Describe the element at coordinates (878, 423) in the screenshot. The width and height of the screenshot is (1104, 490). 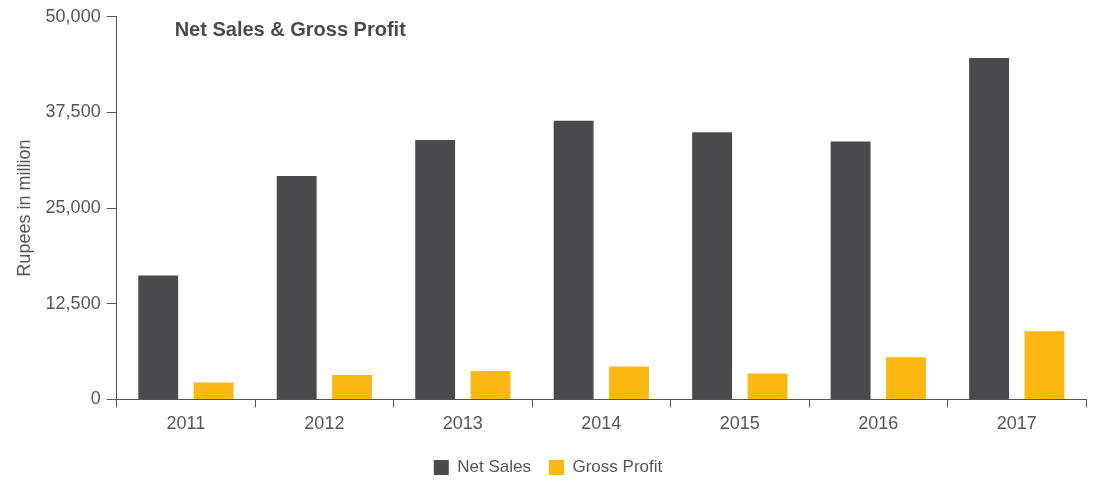
I see `x-tick-label: 2016` at that location.